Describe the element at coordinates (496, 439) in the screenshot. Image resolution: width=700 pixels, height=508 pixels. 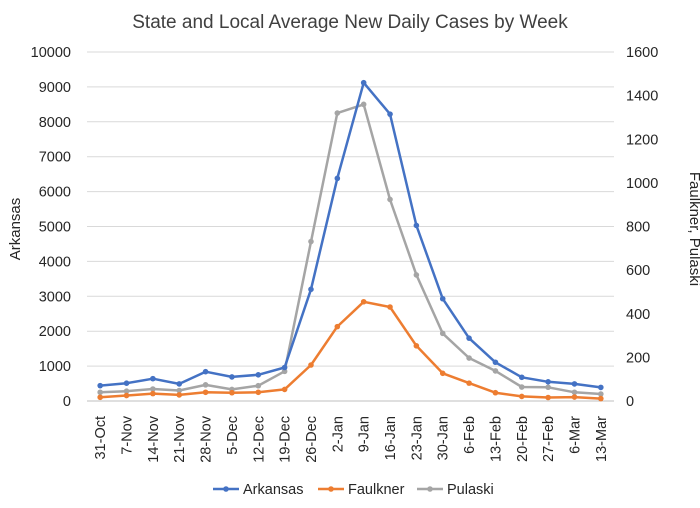
I see `x-tick-label: 13-Feb` at that location.